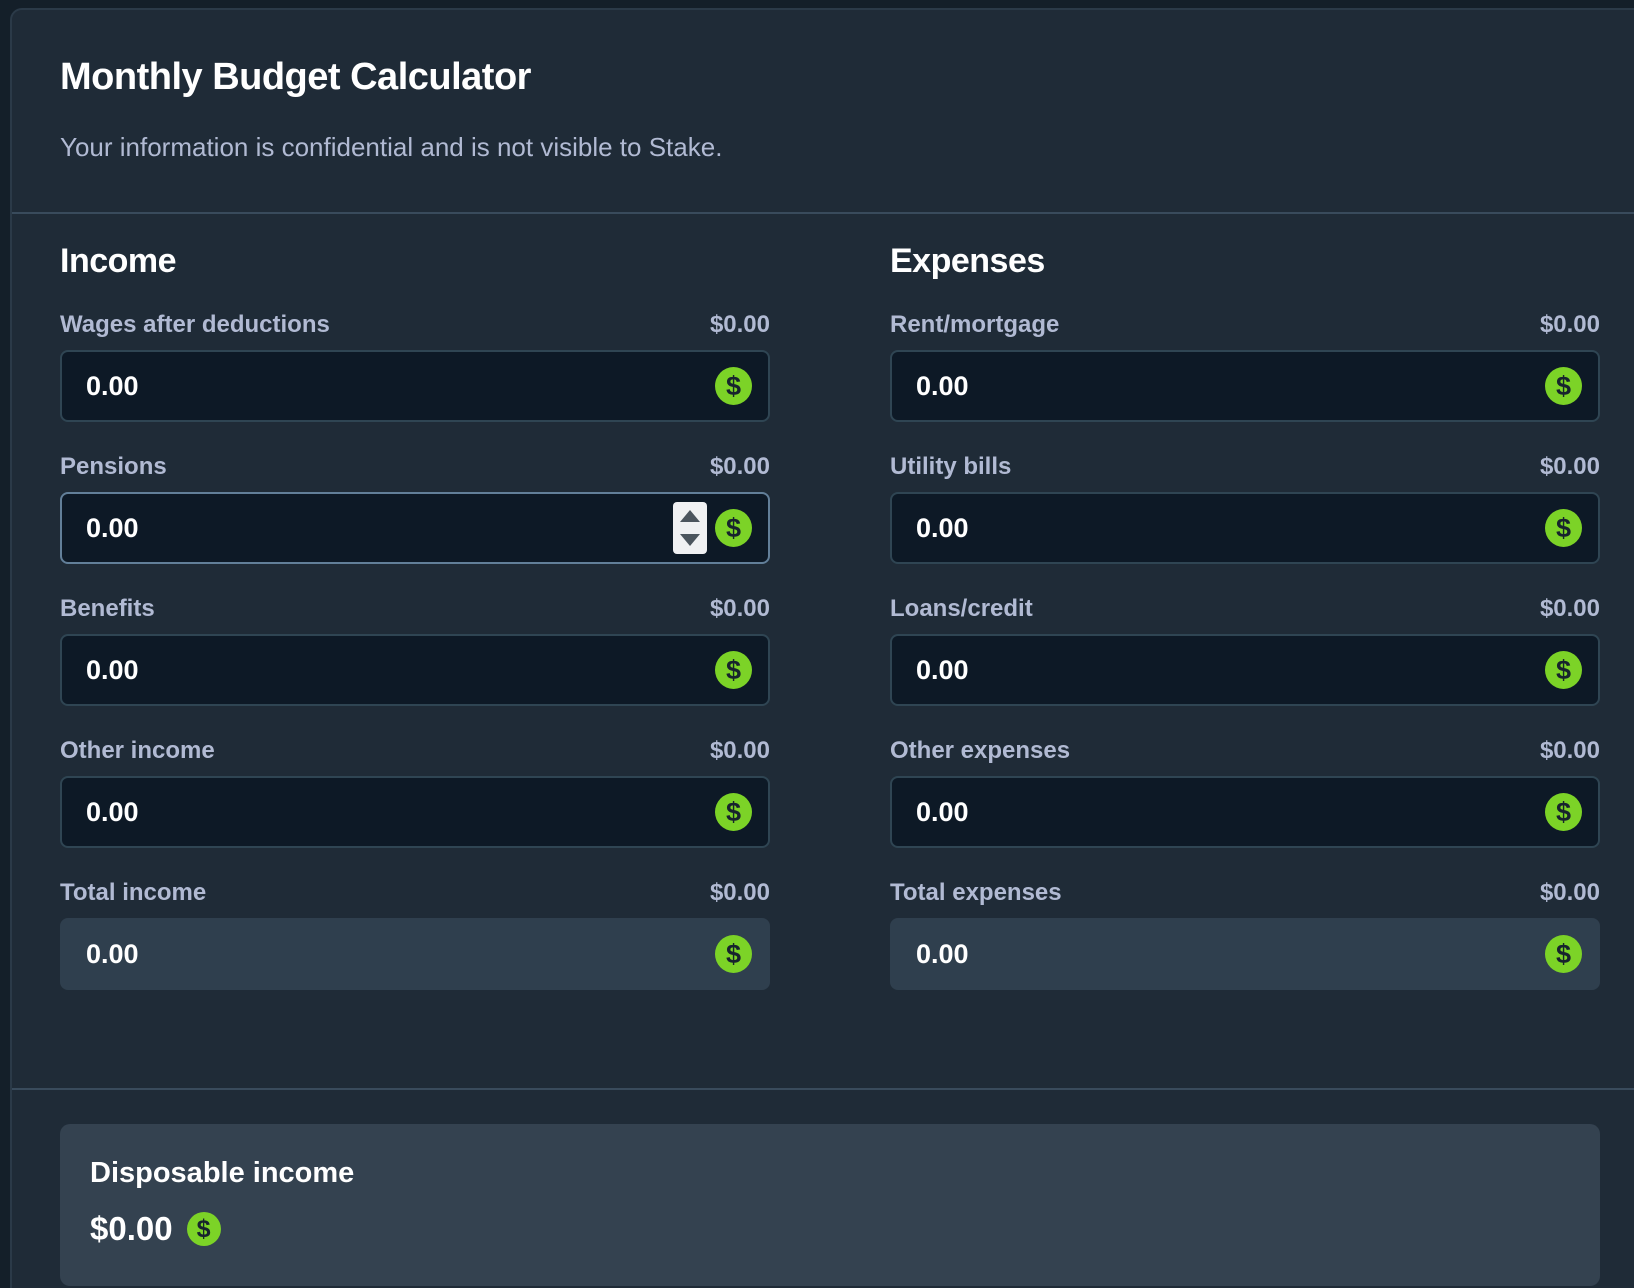 The height and width of the screenshot is (1288, 1634). Describe the element at coordinates (1230, 954) in the screenshot. I see `total-expenses-input` at that location.